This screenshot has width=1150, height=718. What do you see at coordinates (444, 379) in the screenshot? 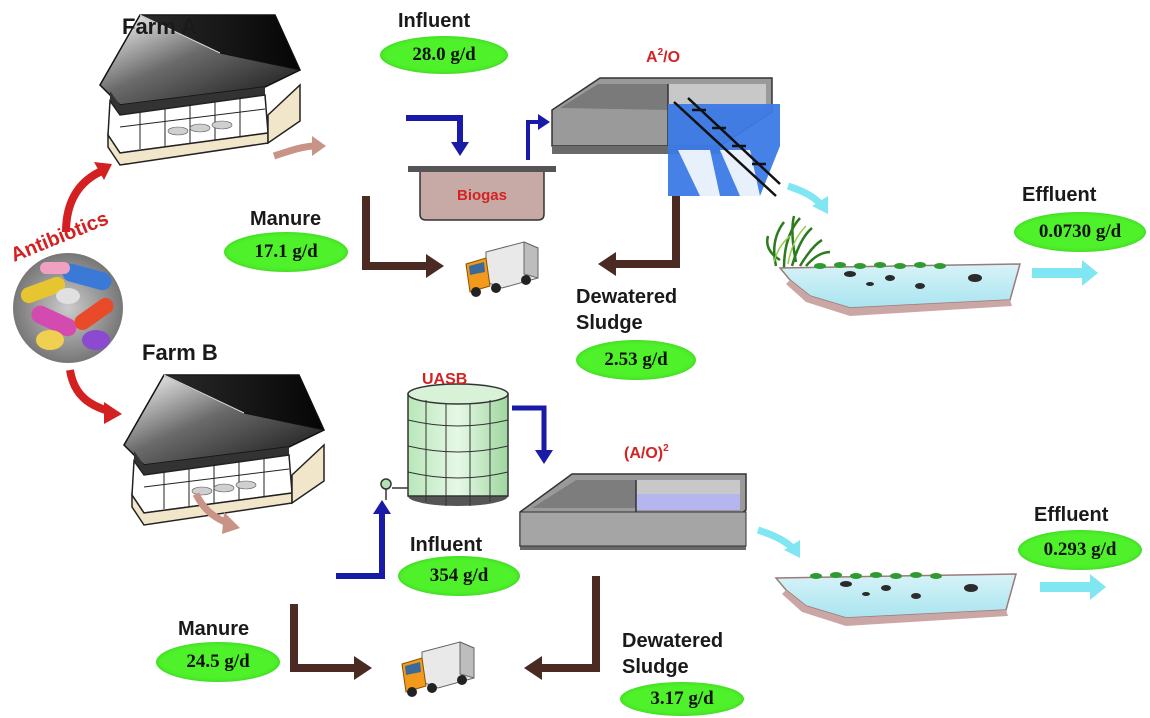
I see `uasb-label: UASB` at bounding box center [444, 379].